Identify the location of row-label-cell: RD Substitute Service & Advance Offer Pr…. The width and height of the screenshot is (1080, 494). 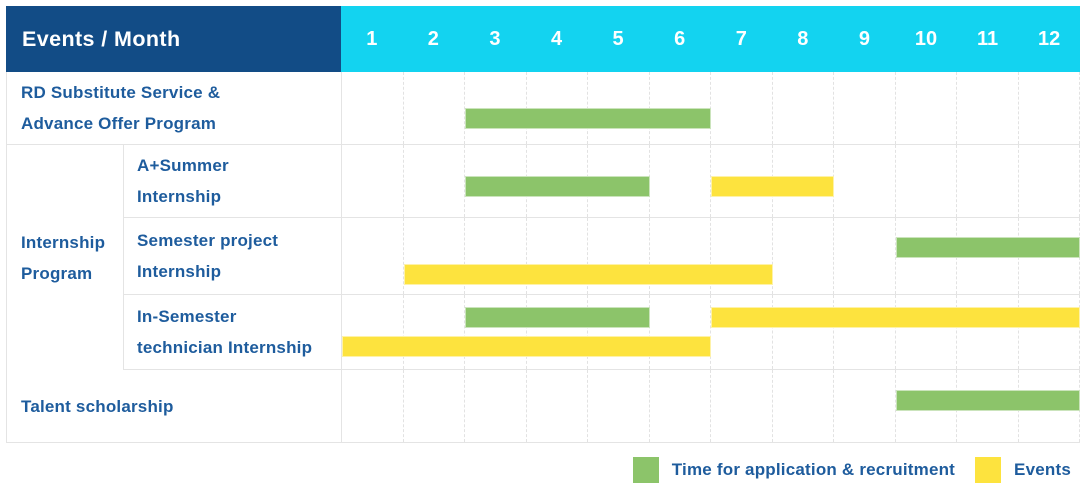
(174, 108).